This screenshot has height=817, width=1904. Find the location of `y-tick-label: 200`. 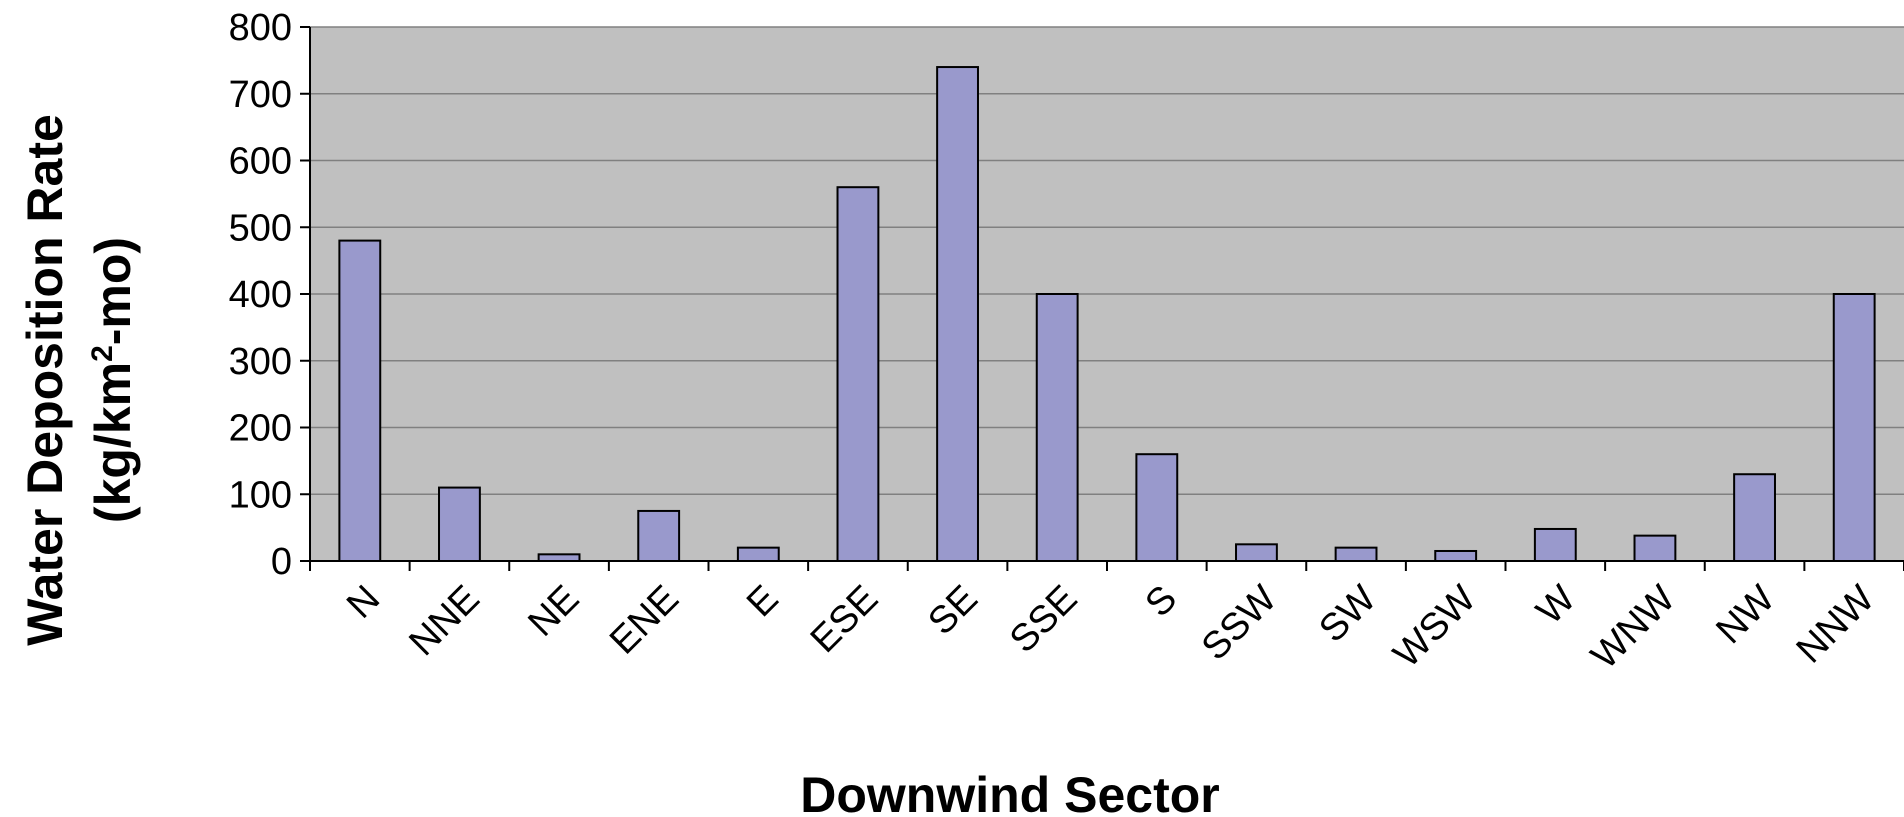

y-tick-label: 200 is located at coordinates (260, 429).